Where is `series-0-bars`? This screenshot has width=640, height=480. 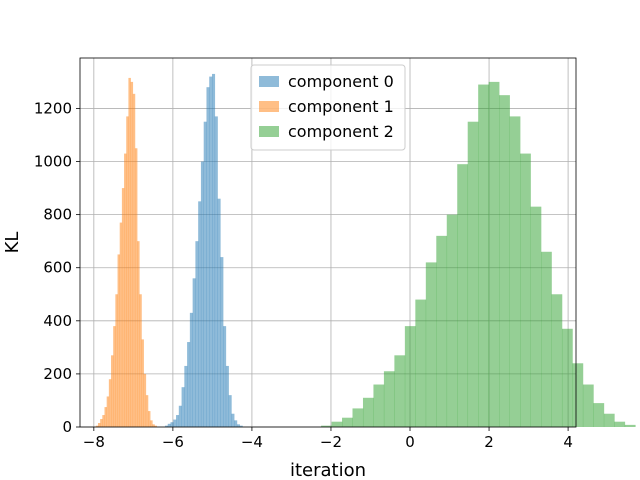
series-0-bars is located at coordinates (203, 250).